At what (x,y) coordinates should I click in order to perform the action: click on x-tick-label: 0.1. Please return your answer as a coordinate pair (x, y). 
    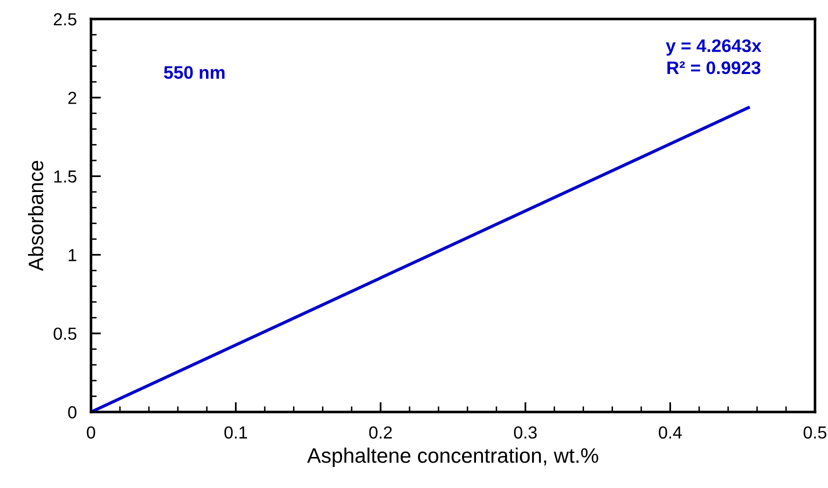
    Looking at the image, I should click on (236, 432).